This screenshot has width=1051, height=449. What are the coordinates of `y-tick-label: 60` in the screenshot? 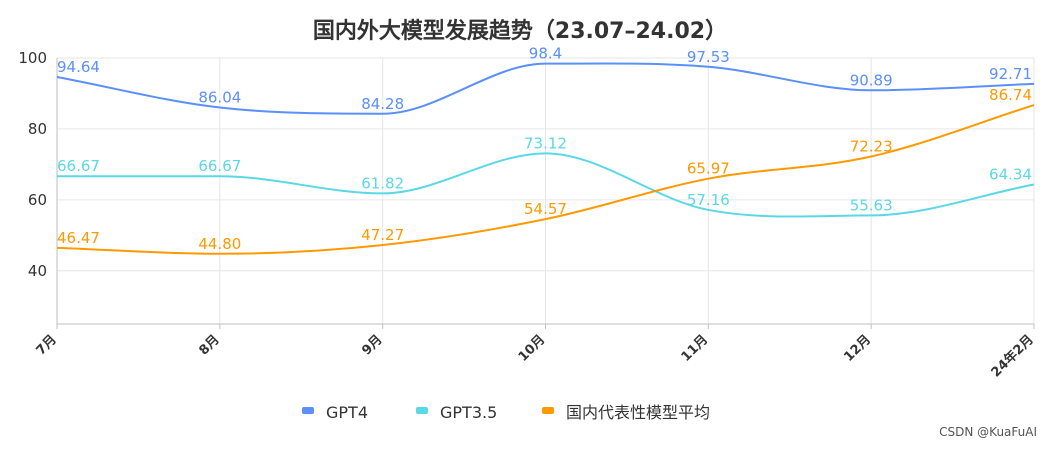 It's located at (37, 200).